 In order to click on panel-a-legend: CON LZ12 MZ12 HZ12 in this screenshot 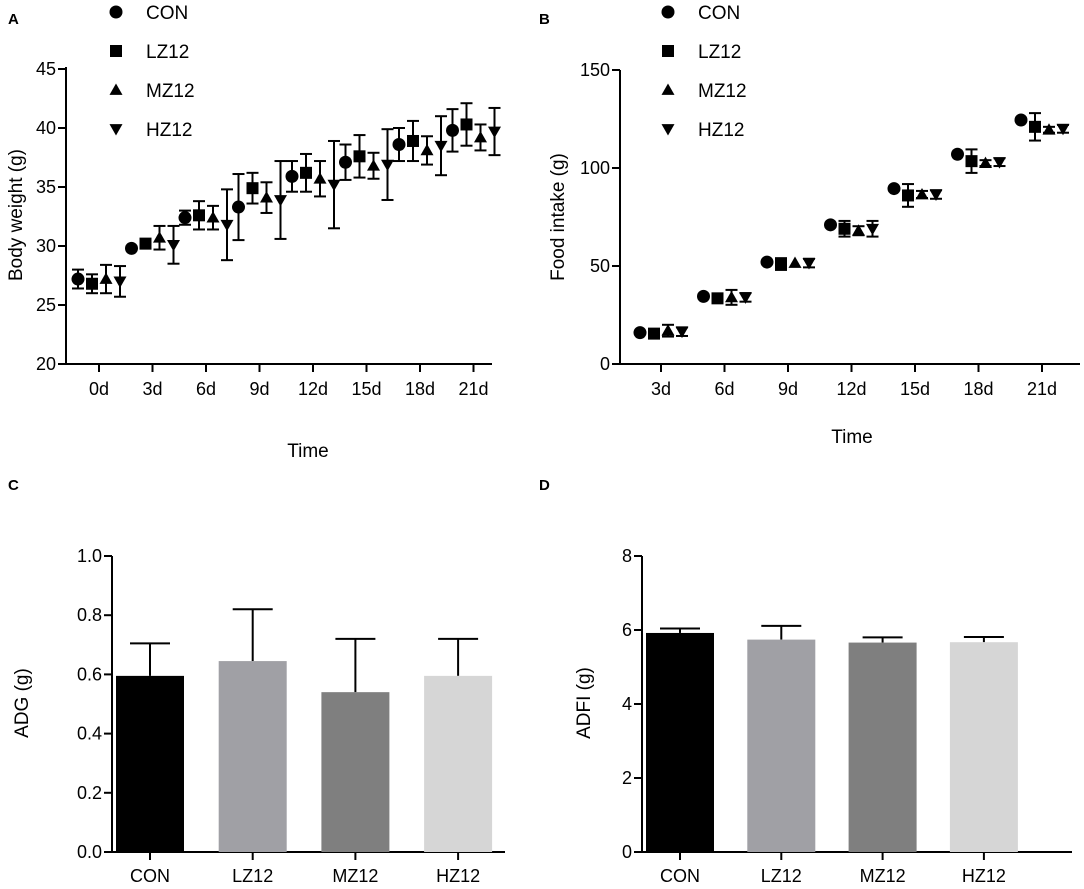, I will do `click(152, 72)`.